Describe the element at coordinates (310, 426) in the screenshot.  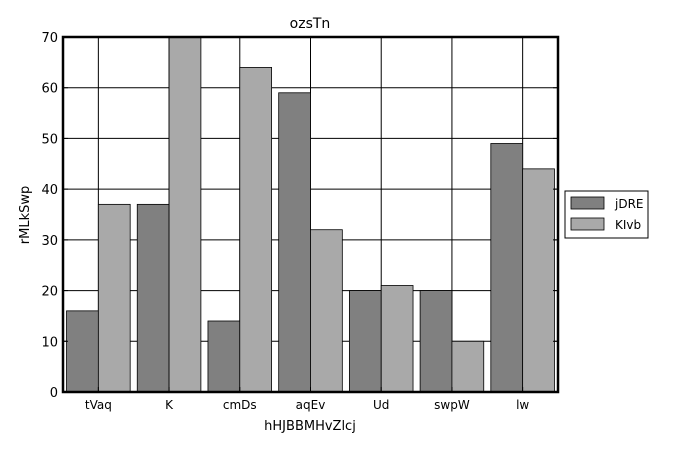
I see `x-axis-label: hHJBBMHvZlcj` at that location.